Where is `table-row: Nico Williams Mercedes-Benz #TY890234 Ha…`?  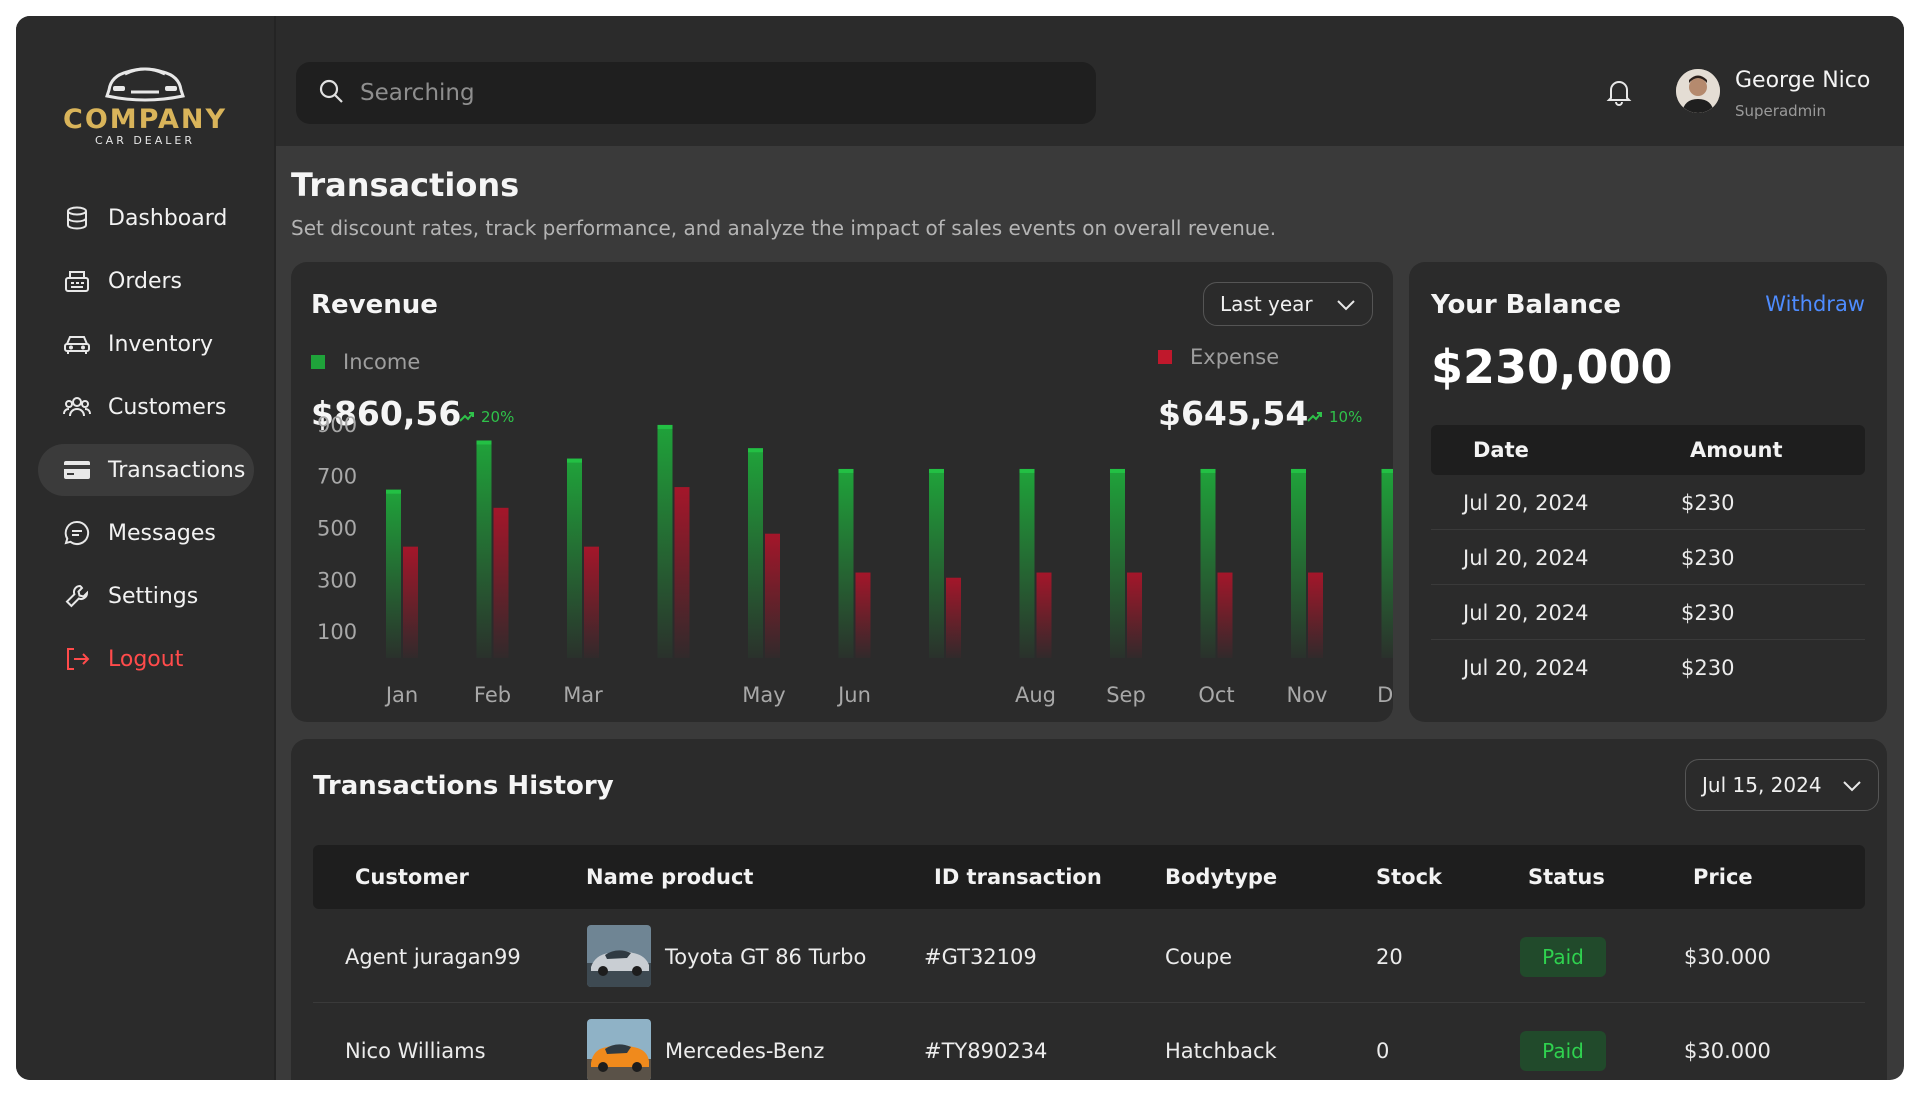 table-row: Nico Williams Mercedes-Benz #TY890234 Ha… is located at coordinates (1089, 1041).